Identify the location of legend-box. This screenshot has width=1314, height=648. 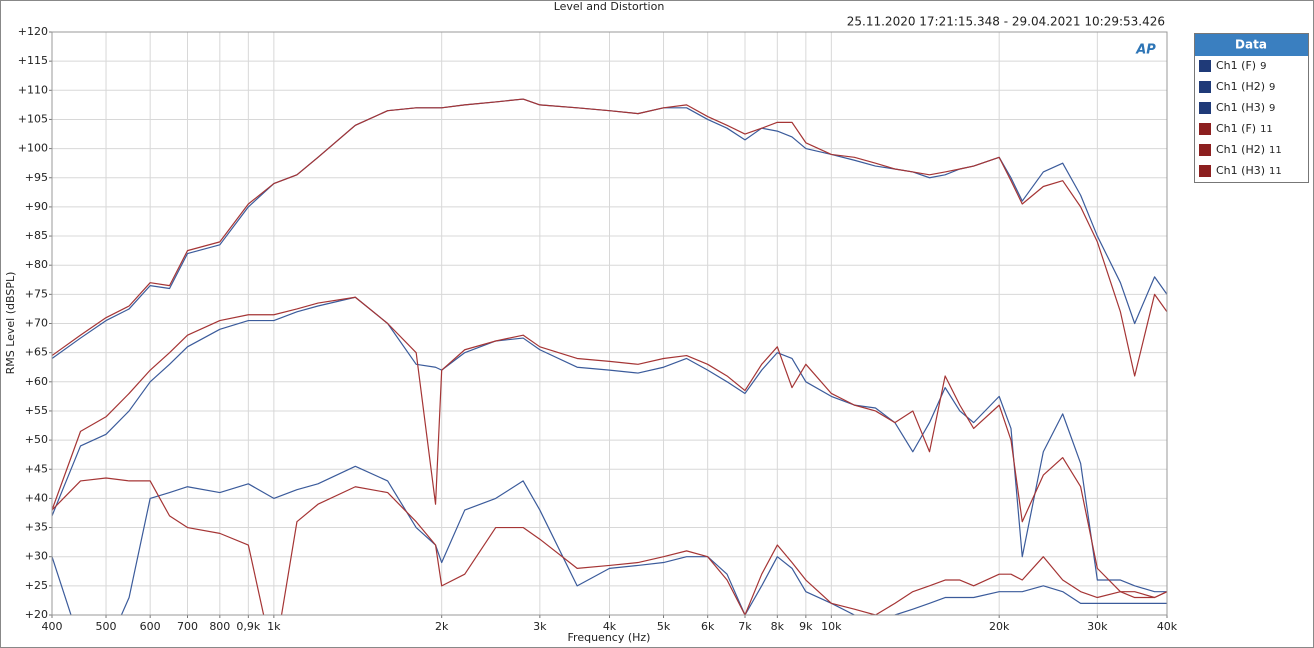
(1251, 108).